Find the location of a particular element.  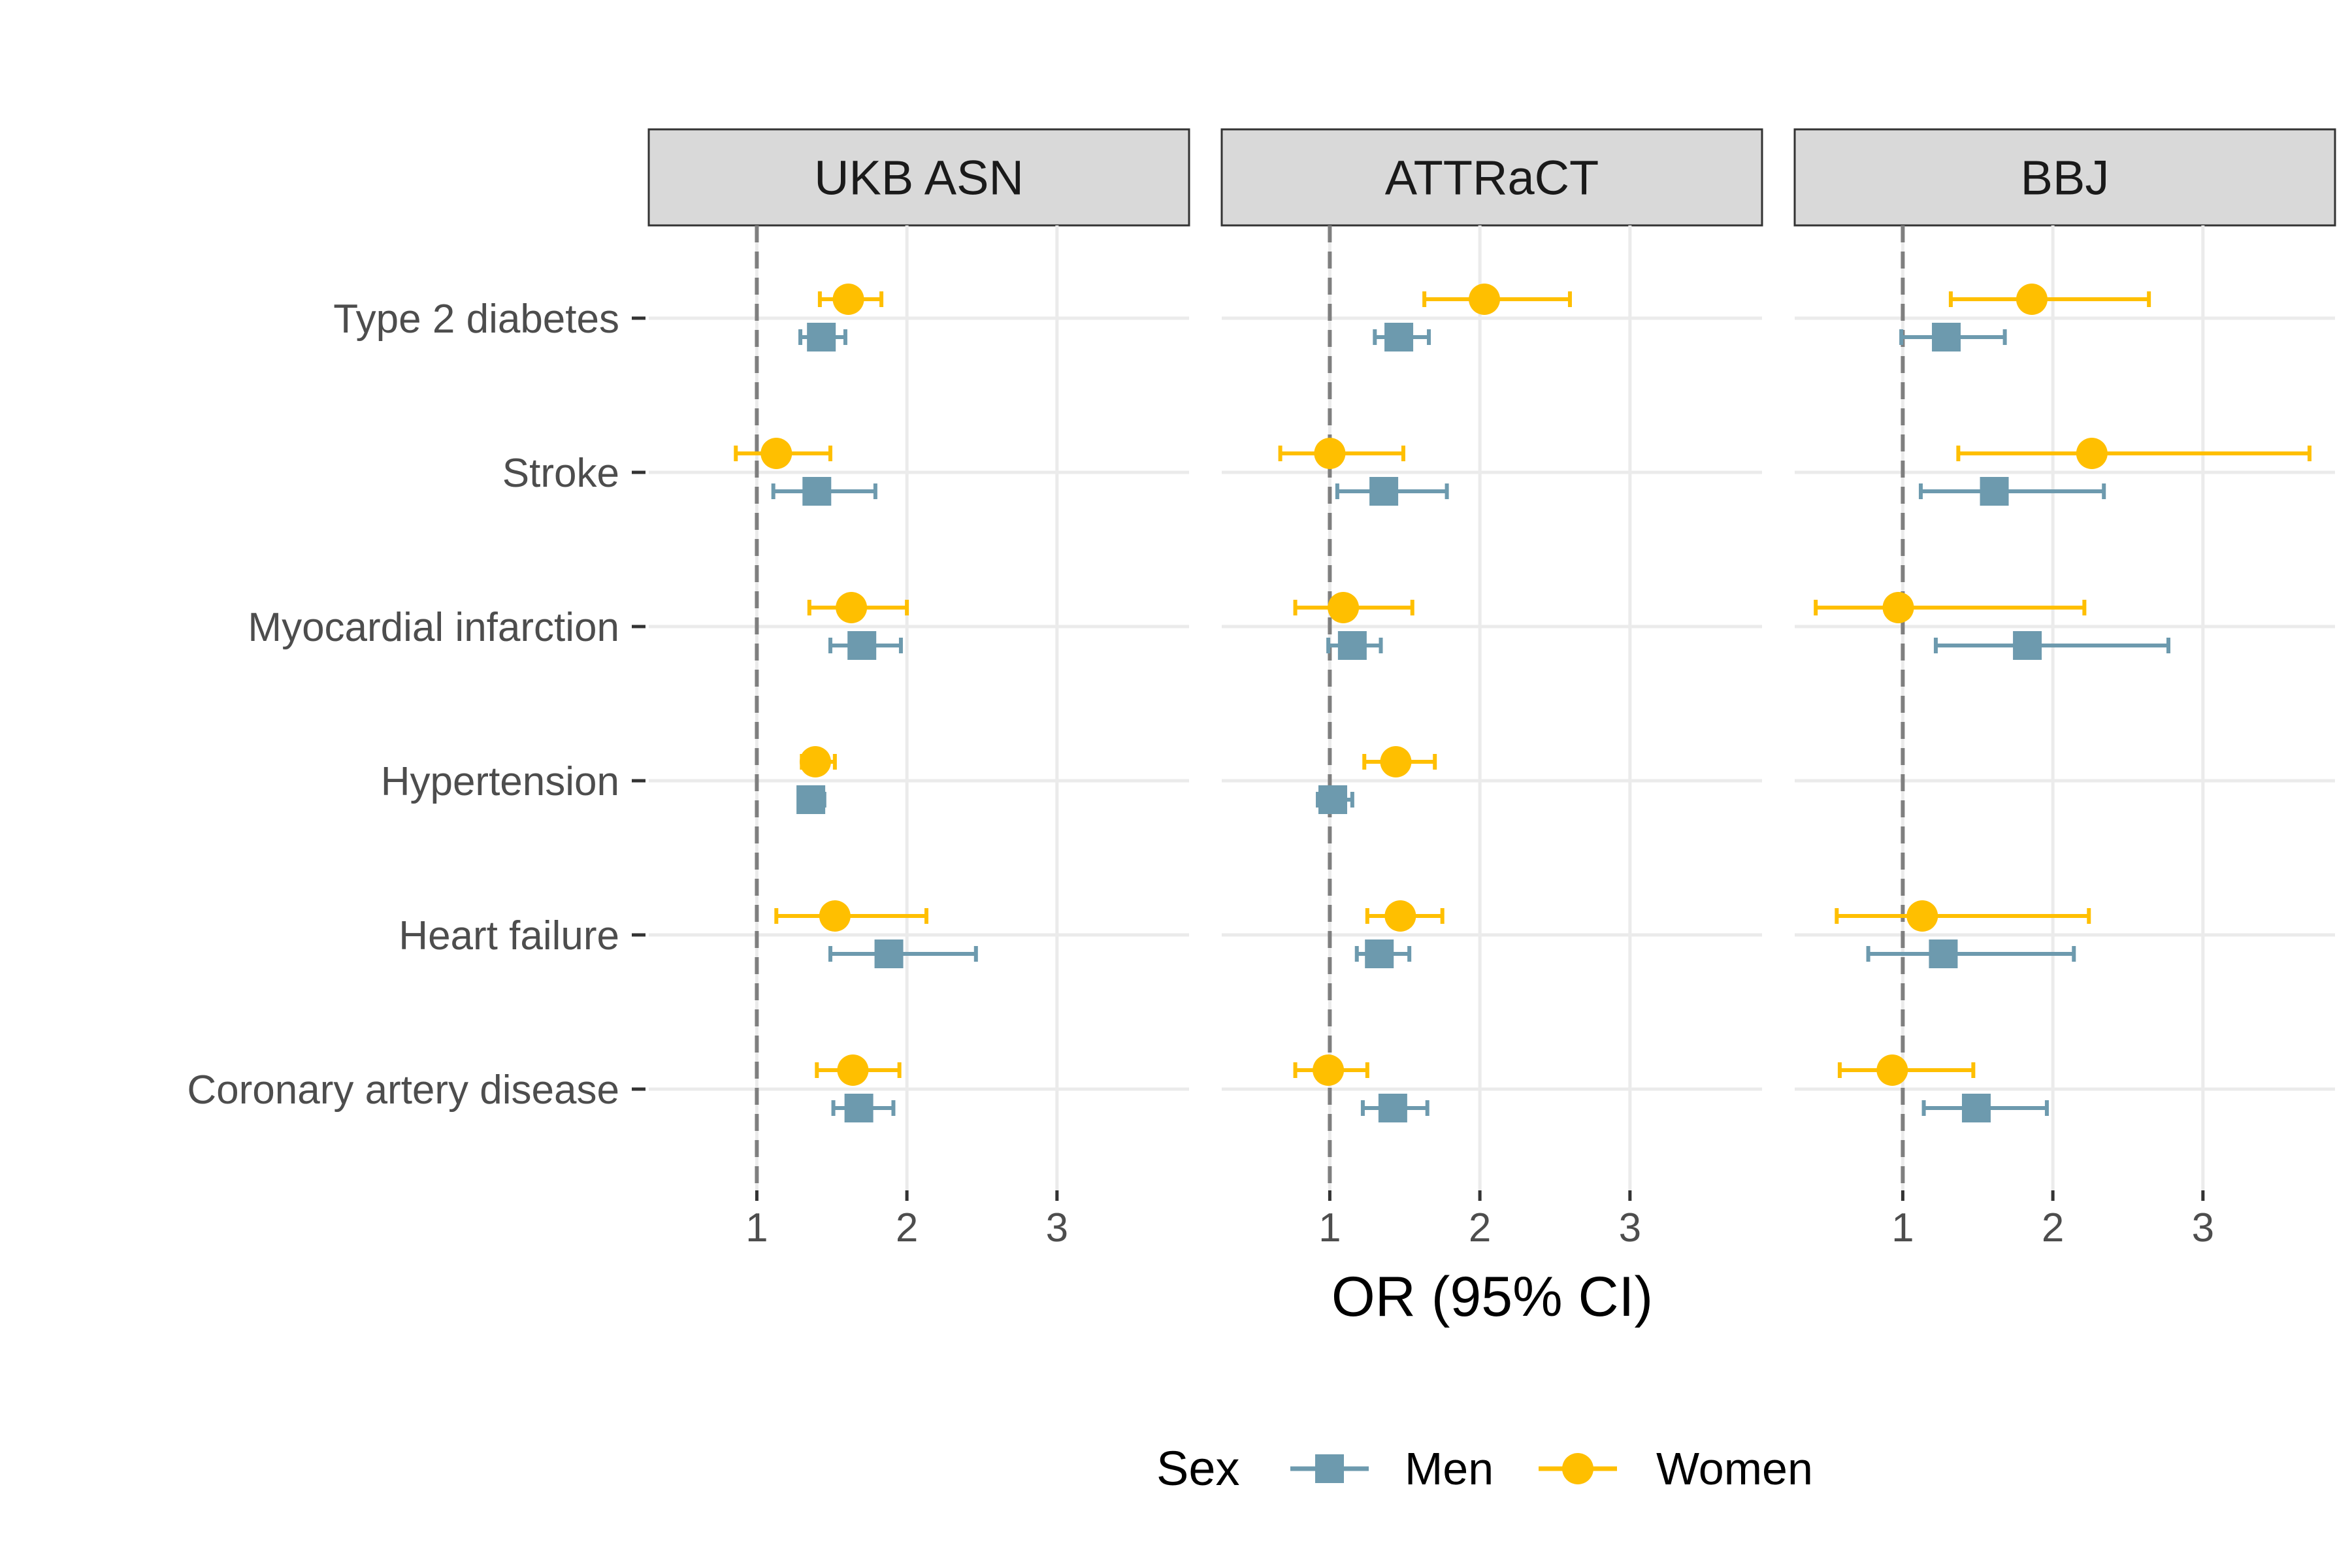

series-women-attract is located at coordinates (1425, 685).